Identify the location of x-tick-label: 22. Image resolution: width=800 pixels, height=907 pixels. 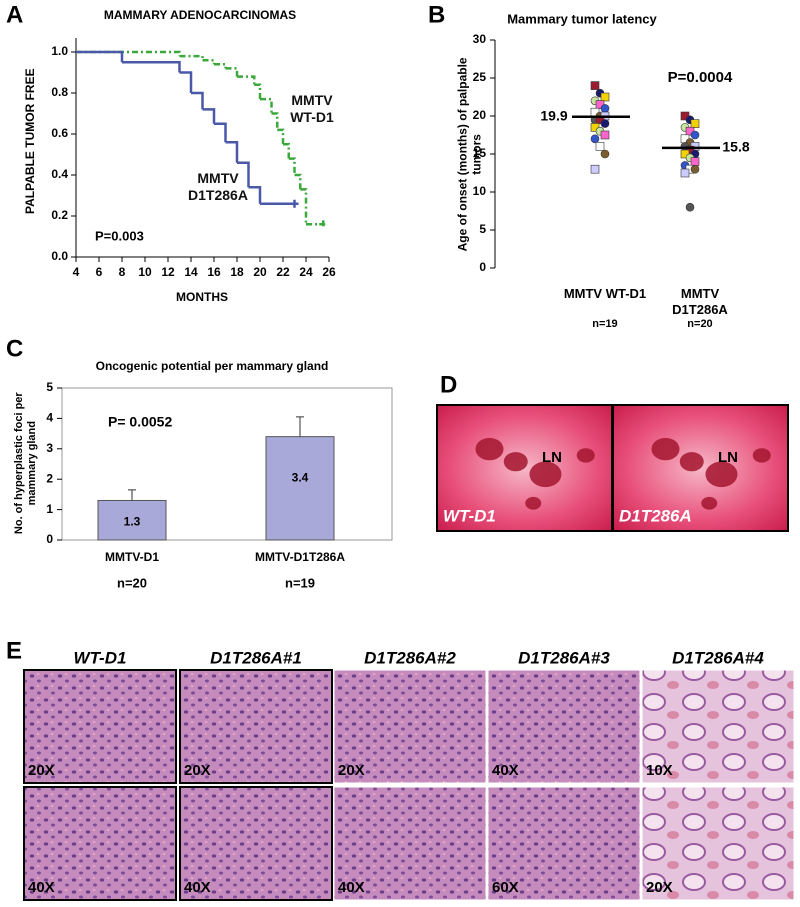
(283, 272).